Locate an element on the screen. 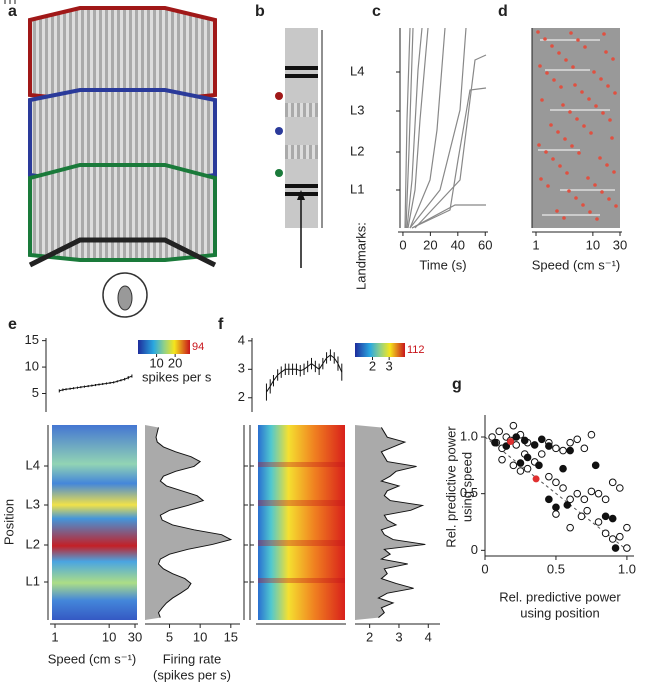 This screenshot has height=694, width=653. panel-b-track is located at coordinates (299, 148).